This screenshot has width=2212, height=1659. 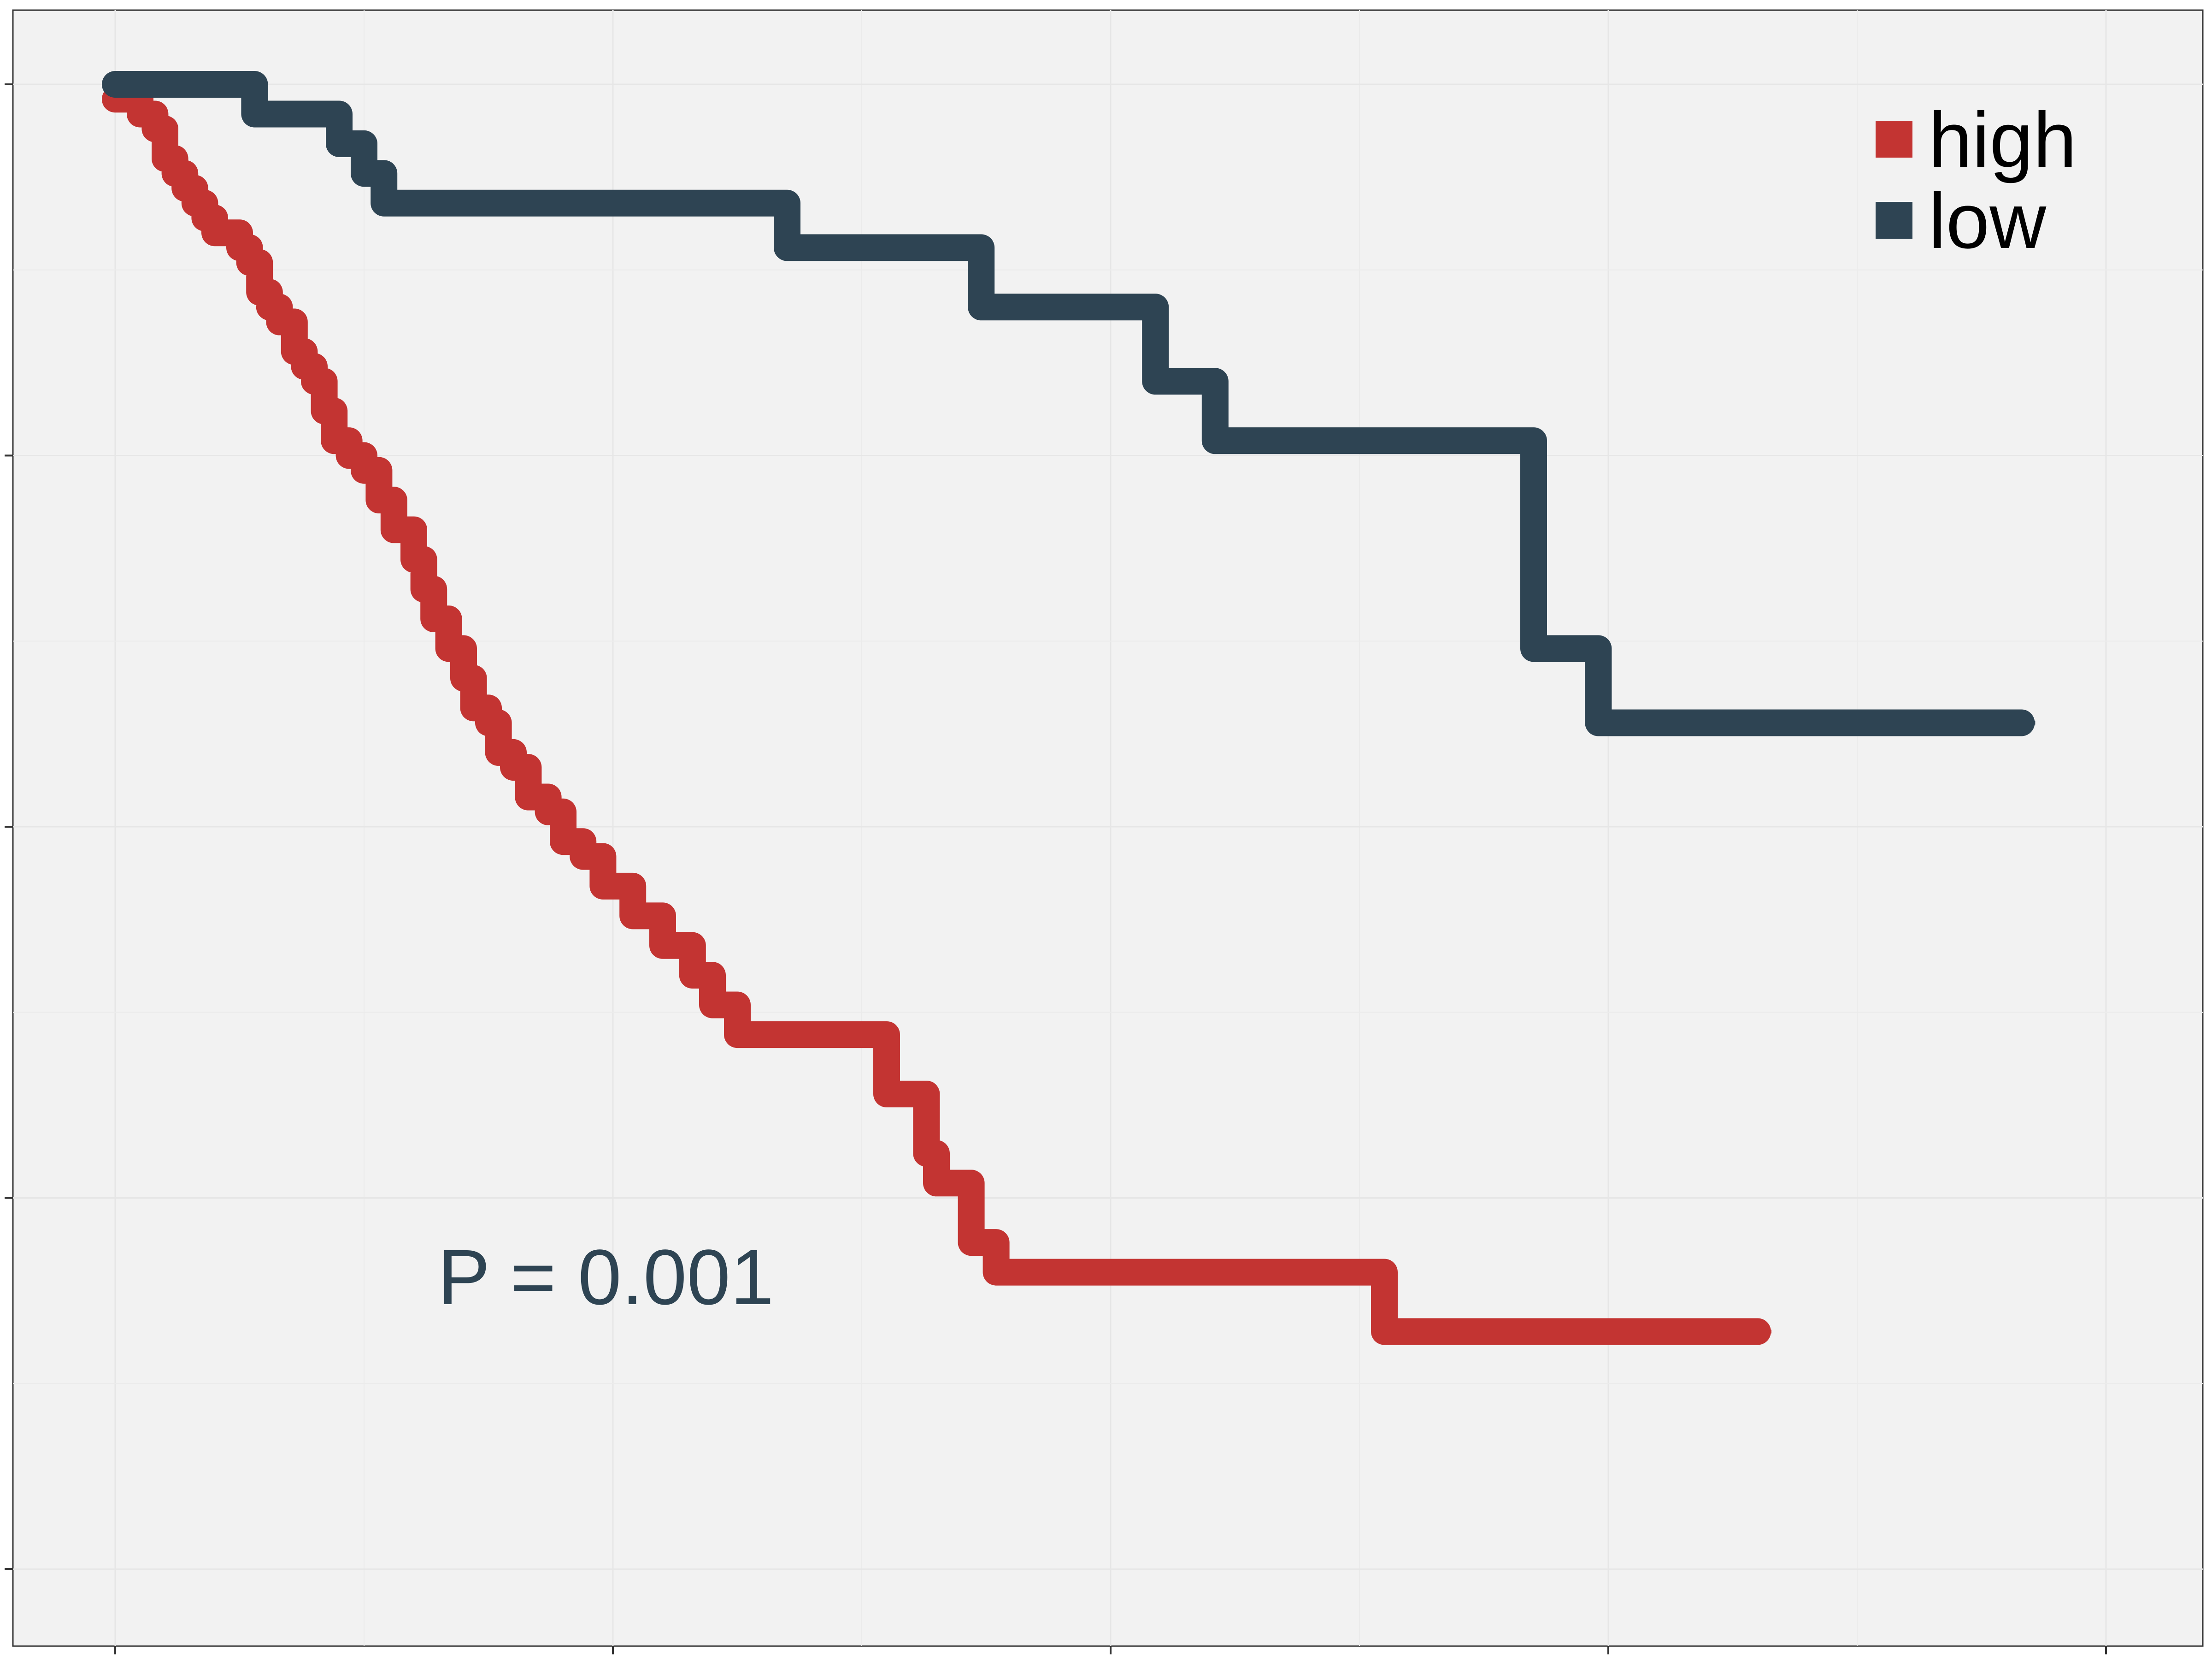 I want to click on legend: high low, so click(x=1976, y=180).